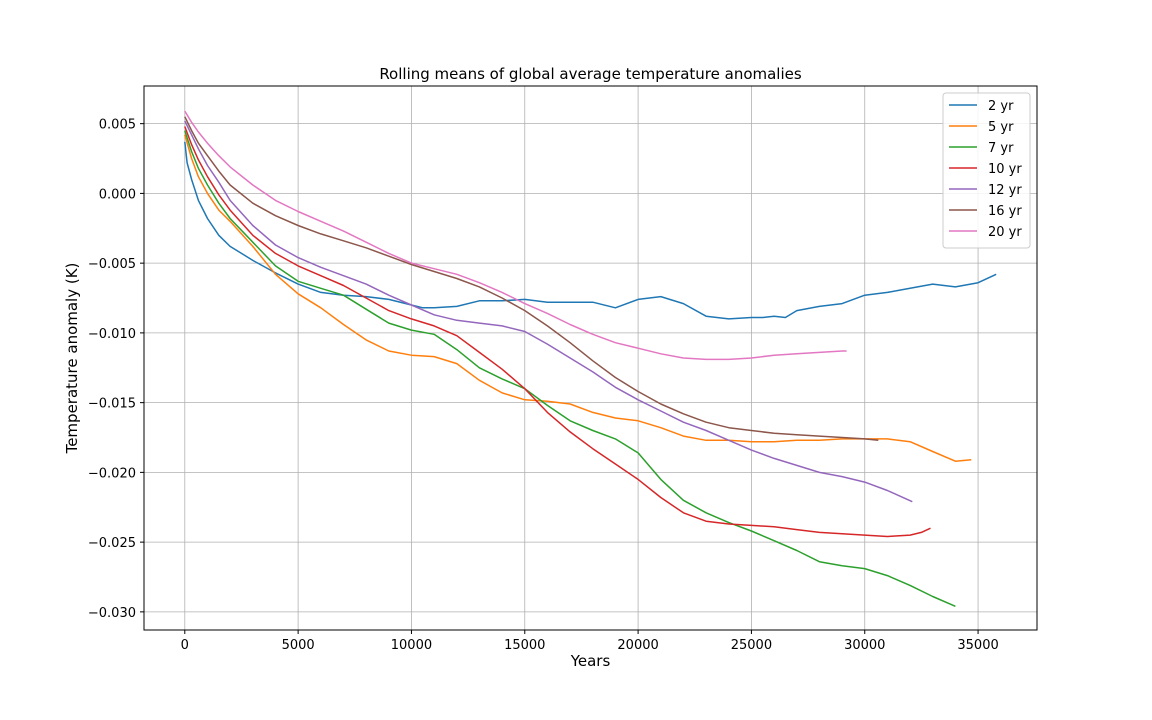 Image resolution: width=1152 pixels, height=720 pixels. Describe the element at coordinates (117, 125) in the screenshot. I see `y-tick-label: 0.005` at that location.